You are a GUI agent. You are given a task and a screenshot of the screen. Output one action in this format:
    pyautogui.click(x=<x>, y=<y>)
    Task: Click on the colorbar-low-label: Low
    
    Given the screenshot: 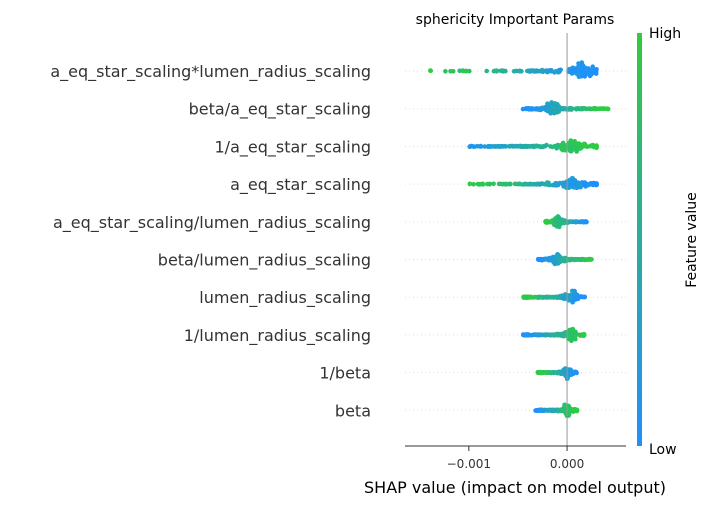 What is the action you would take?
    pyautogui.click(x=663, y=450)
    